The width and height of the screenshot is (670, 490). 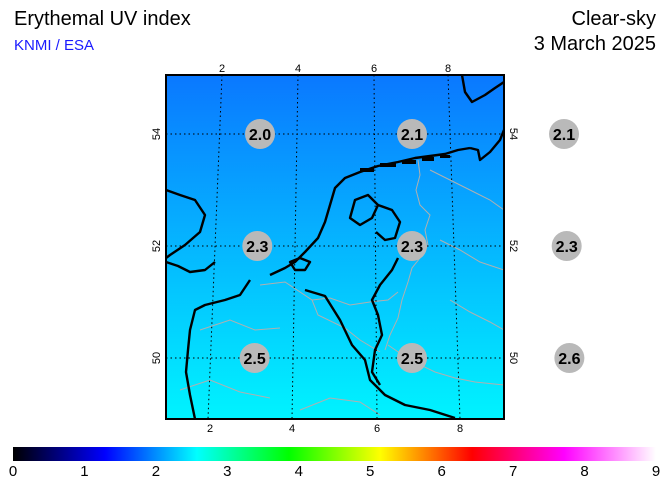 I want to click on coast-germany-north, so click(x=486, y=145).